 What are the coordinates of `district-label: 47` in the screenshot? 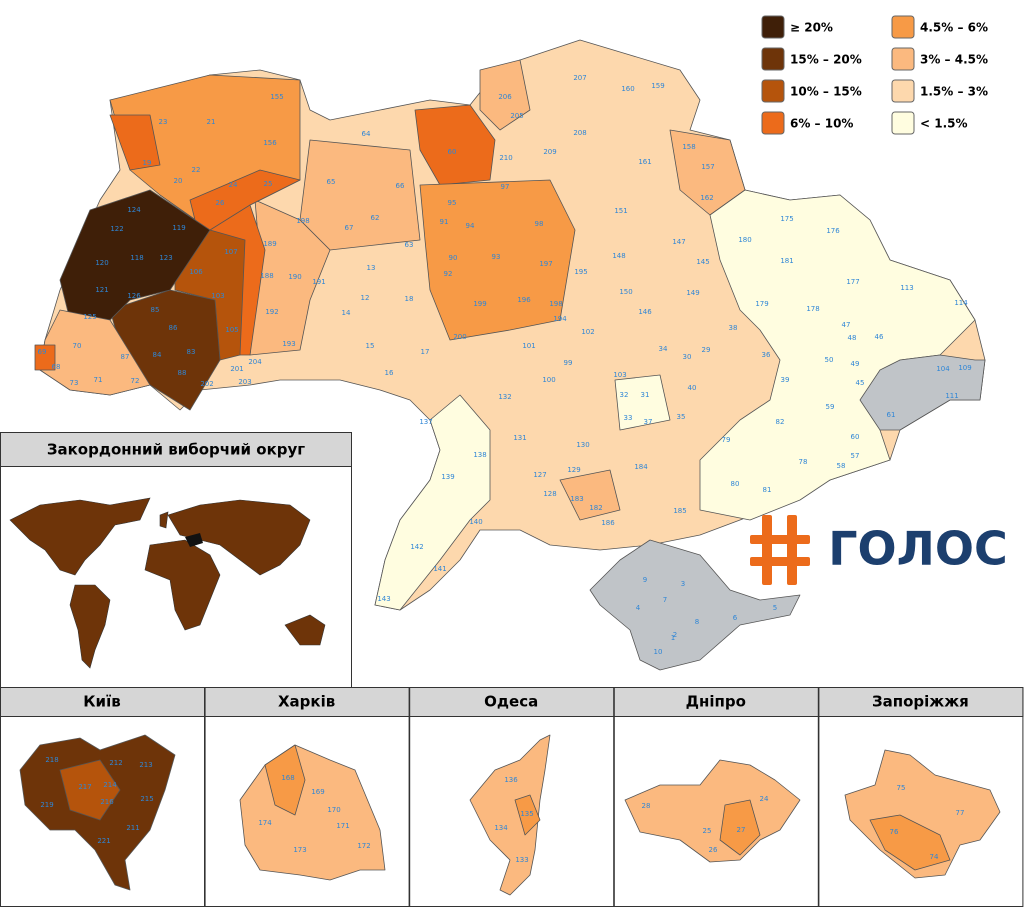 It's located at (846, 325).